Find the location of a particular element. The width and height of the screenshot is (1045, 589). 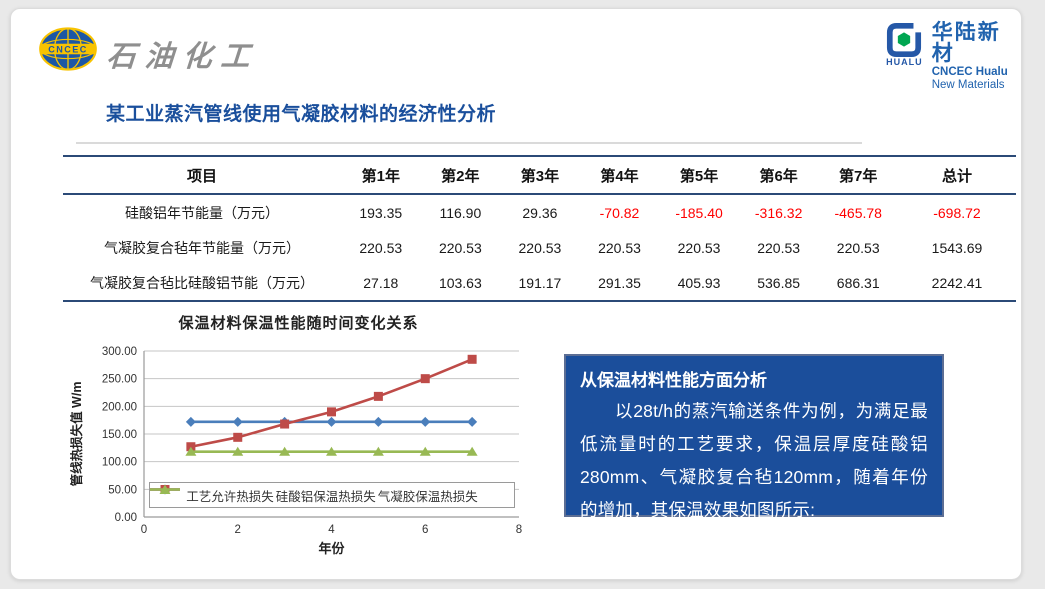

table-header-row: 项目 第1年 第2年 第3年 第4年 第5年 第6年 第7年 总计 is located at coordinates (539, 176).